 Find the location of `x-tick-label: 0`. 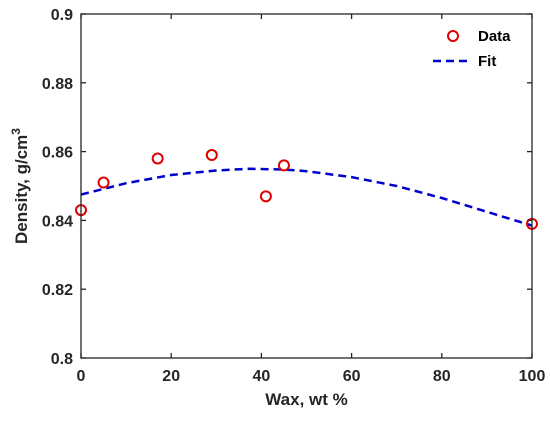

x-tick-label: 0 is located at coordinates (81, 376).